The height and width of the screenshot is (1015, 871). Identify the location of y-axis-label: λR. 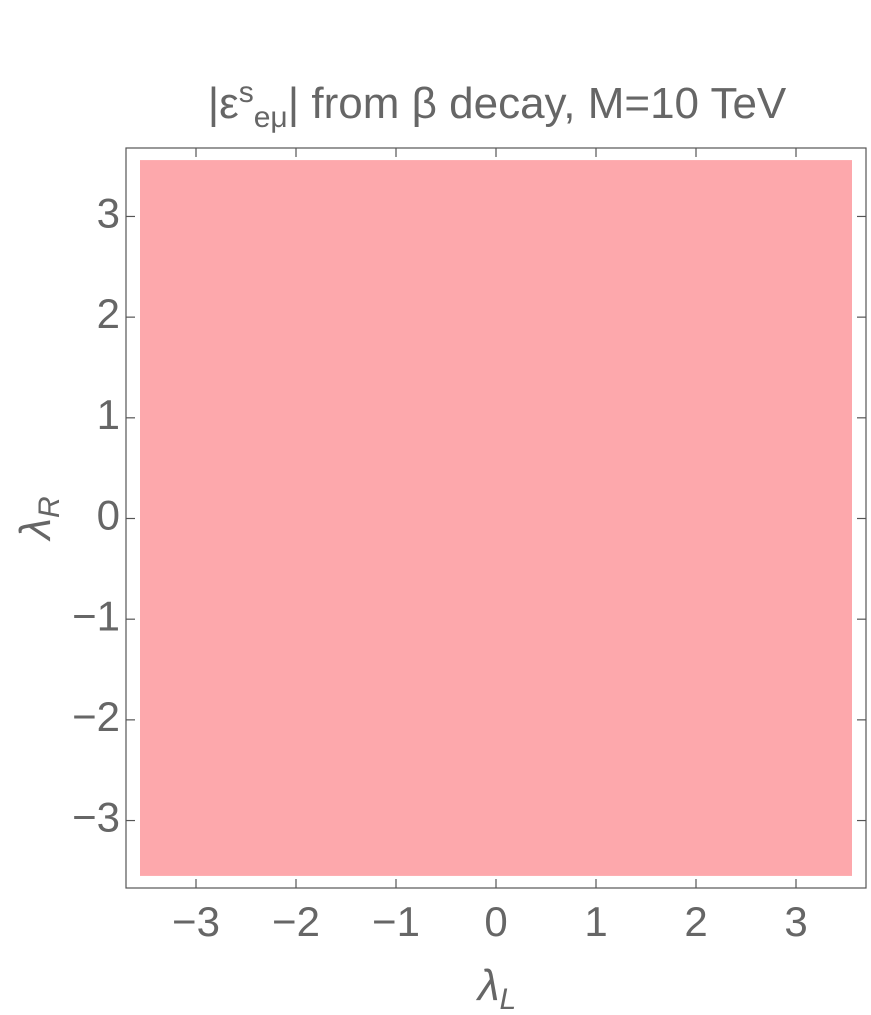
(38, 518).